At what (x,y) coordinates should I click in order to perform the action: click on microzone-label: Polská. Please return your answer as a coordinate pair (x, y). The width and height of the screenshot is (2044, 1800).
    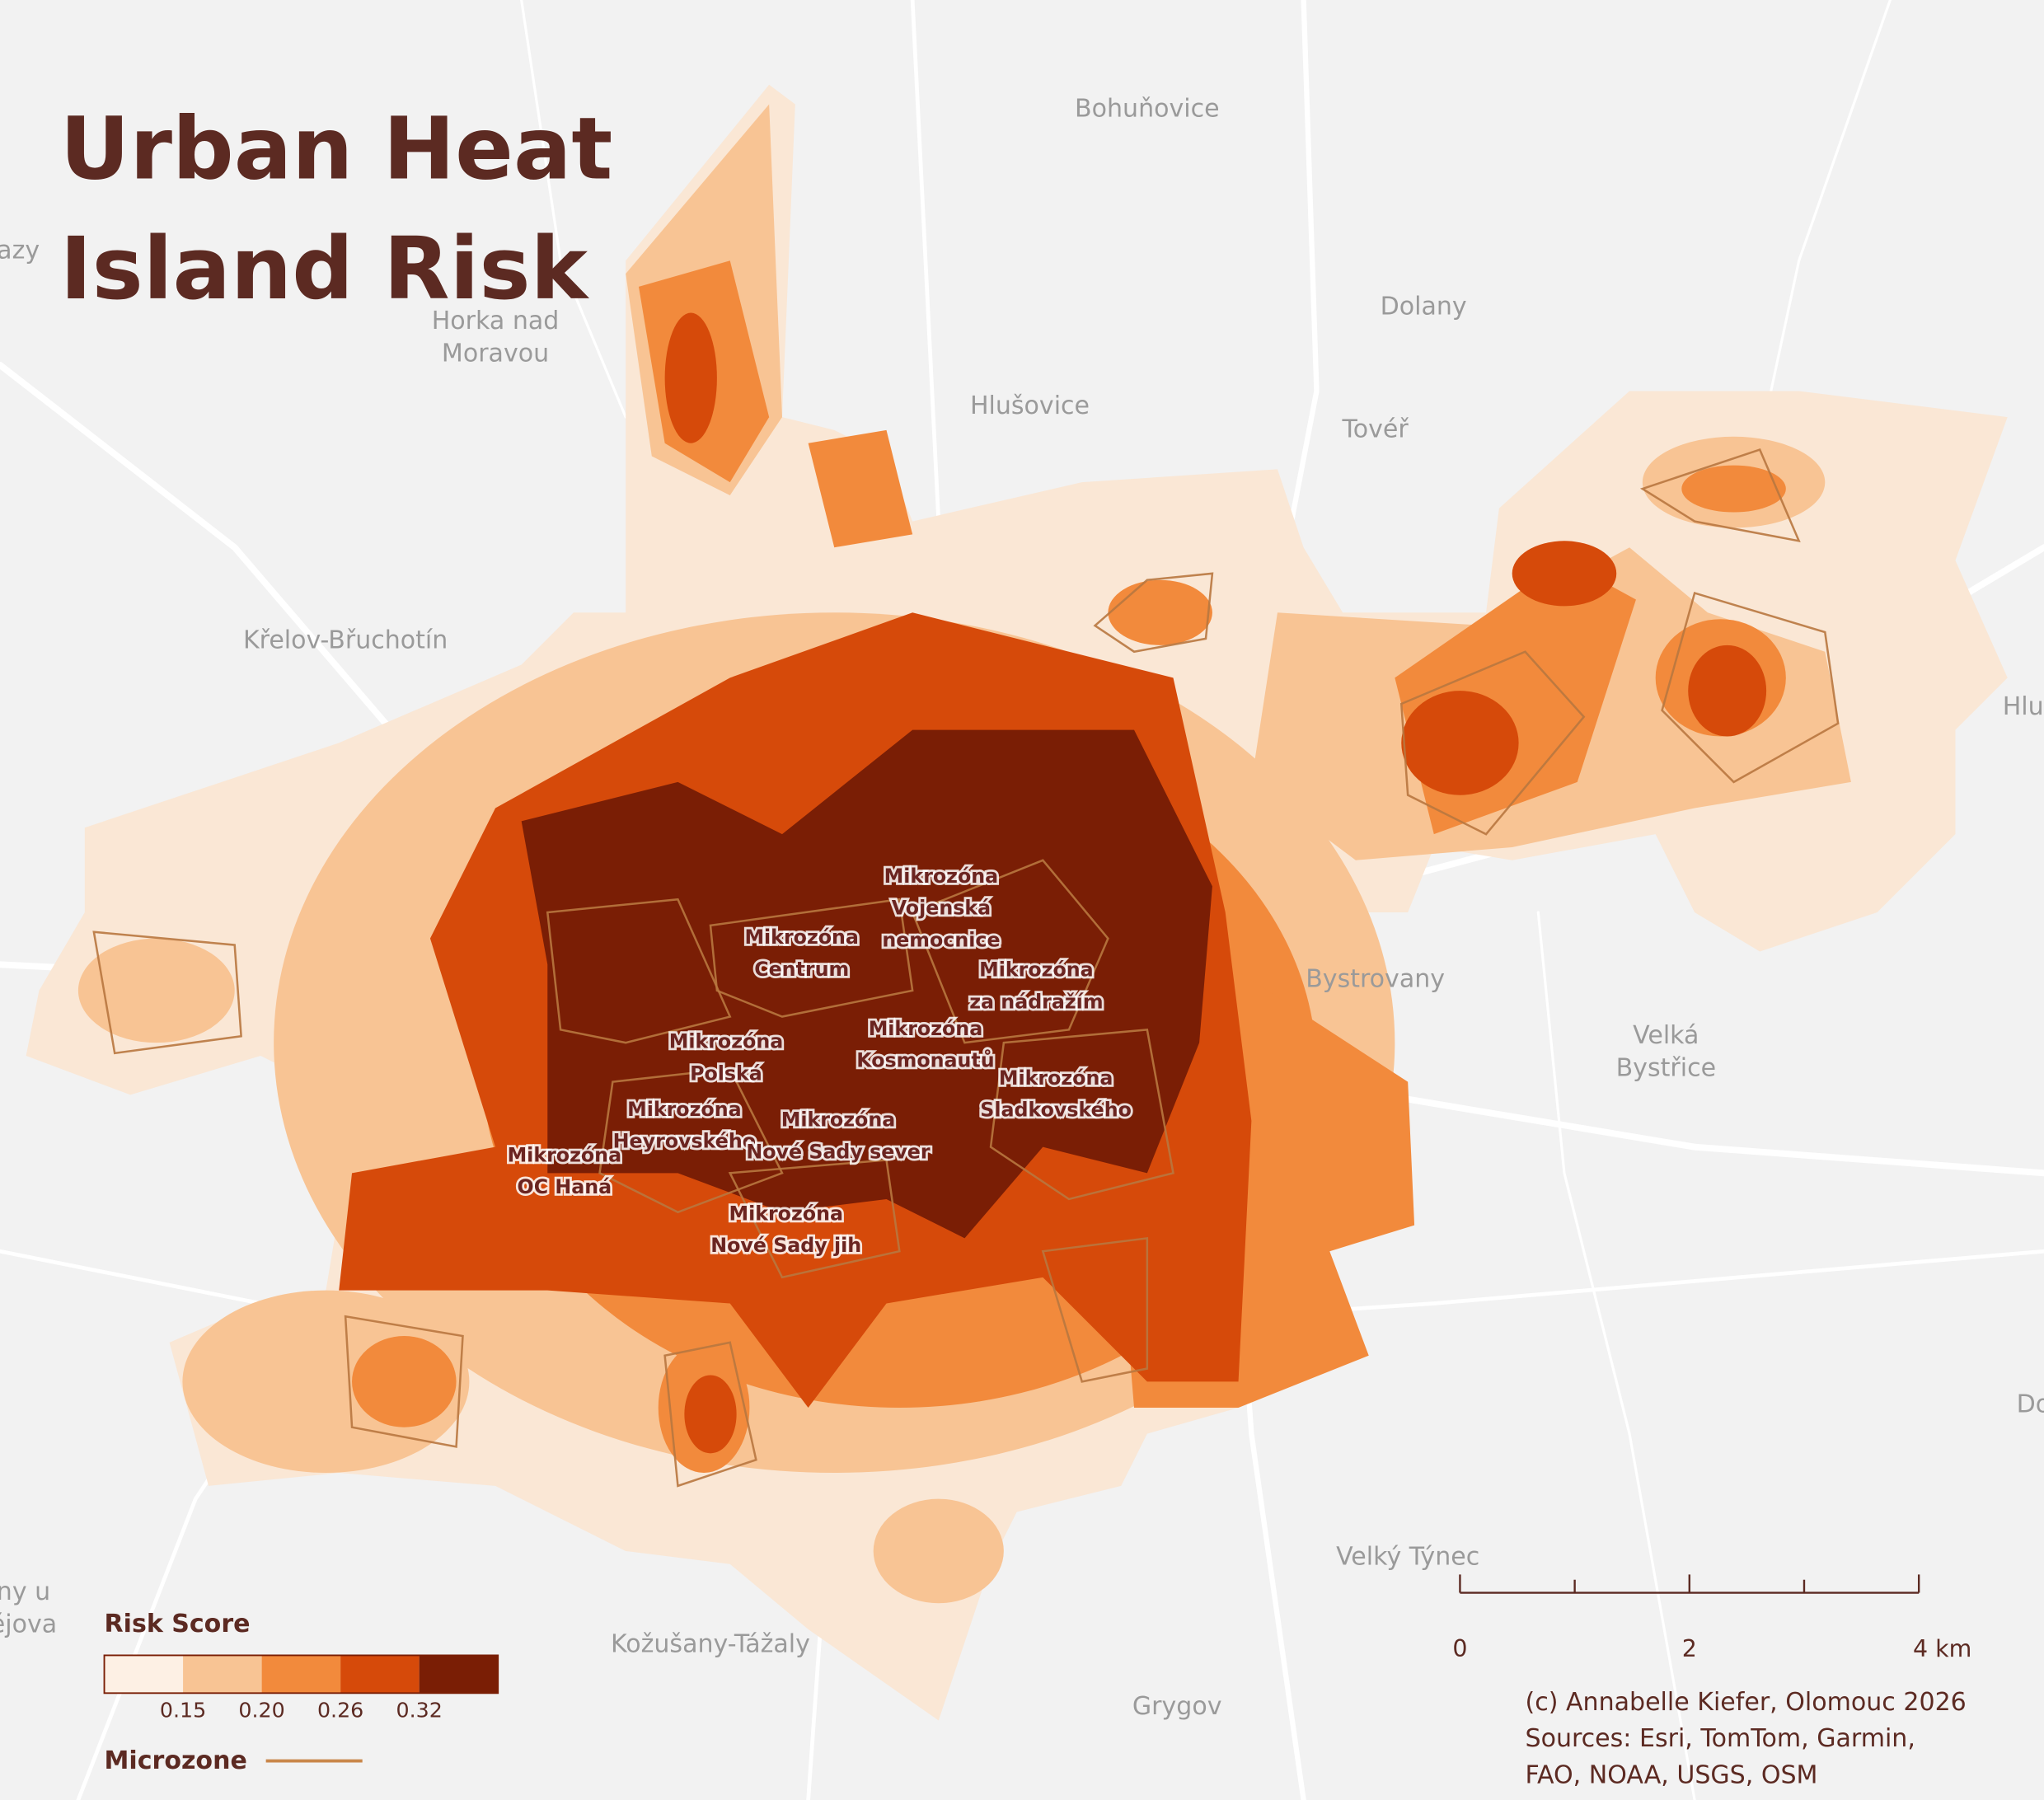
    Looking at the image, I should click on (726, 1073).